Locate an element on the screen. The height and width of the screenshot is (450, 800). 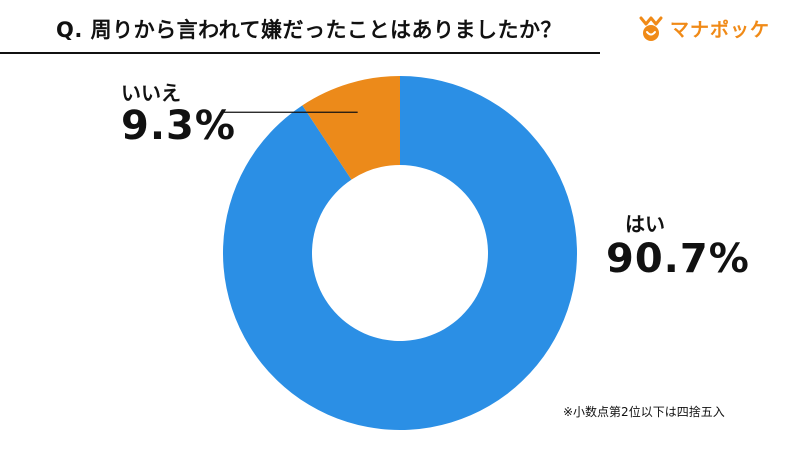
logo-text: マナポッケ is located at coordinates (720, 29).